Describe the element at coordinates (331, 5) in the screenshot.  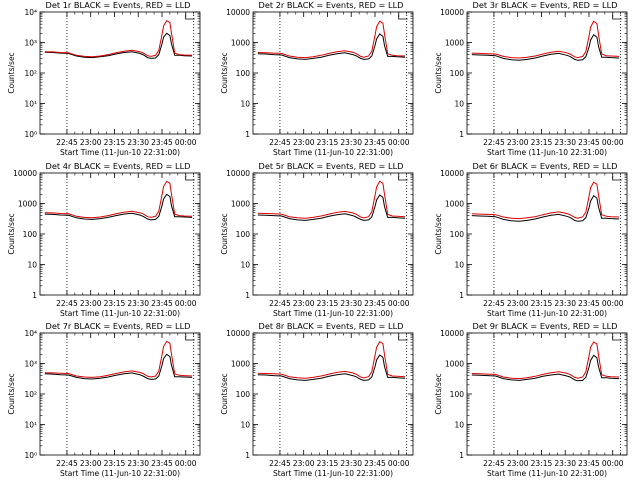
I see `panel-title: Det 2r BLACK = Events, RED = LLD` at that location.